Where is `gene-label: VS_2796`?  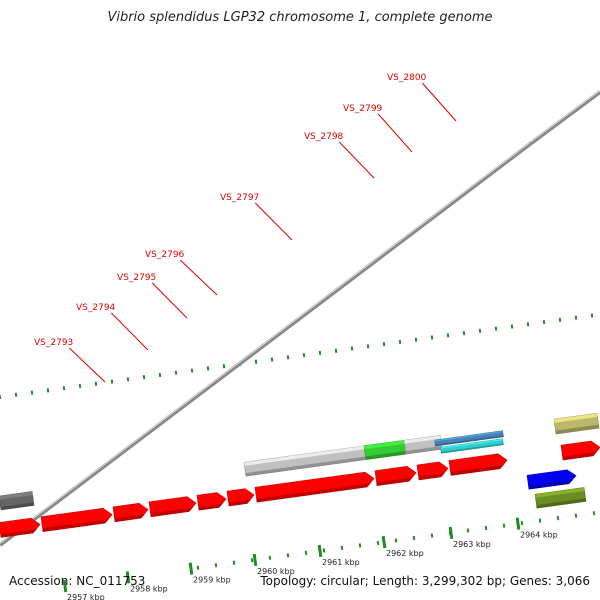
gene-label: VS_2796 is located at coordinates (165, 255).